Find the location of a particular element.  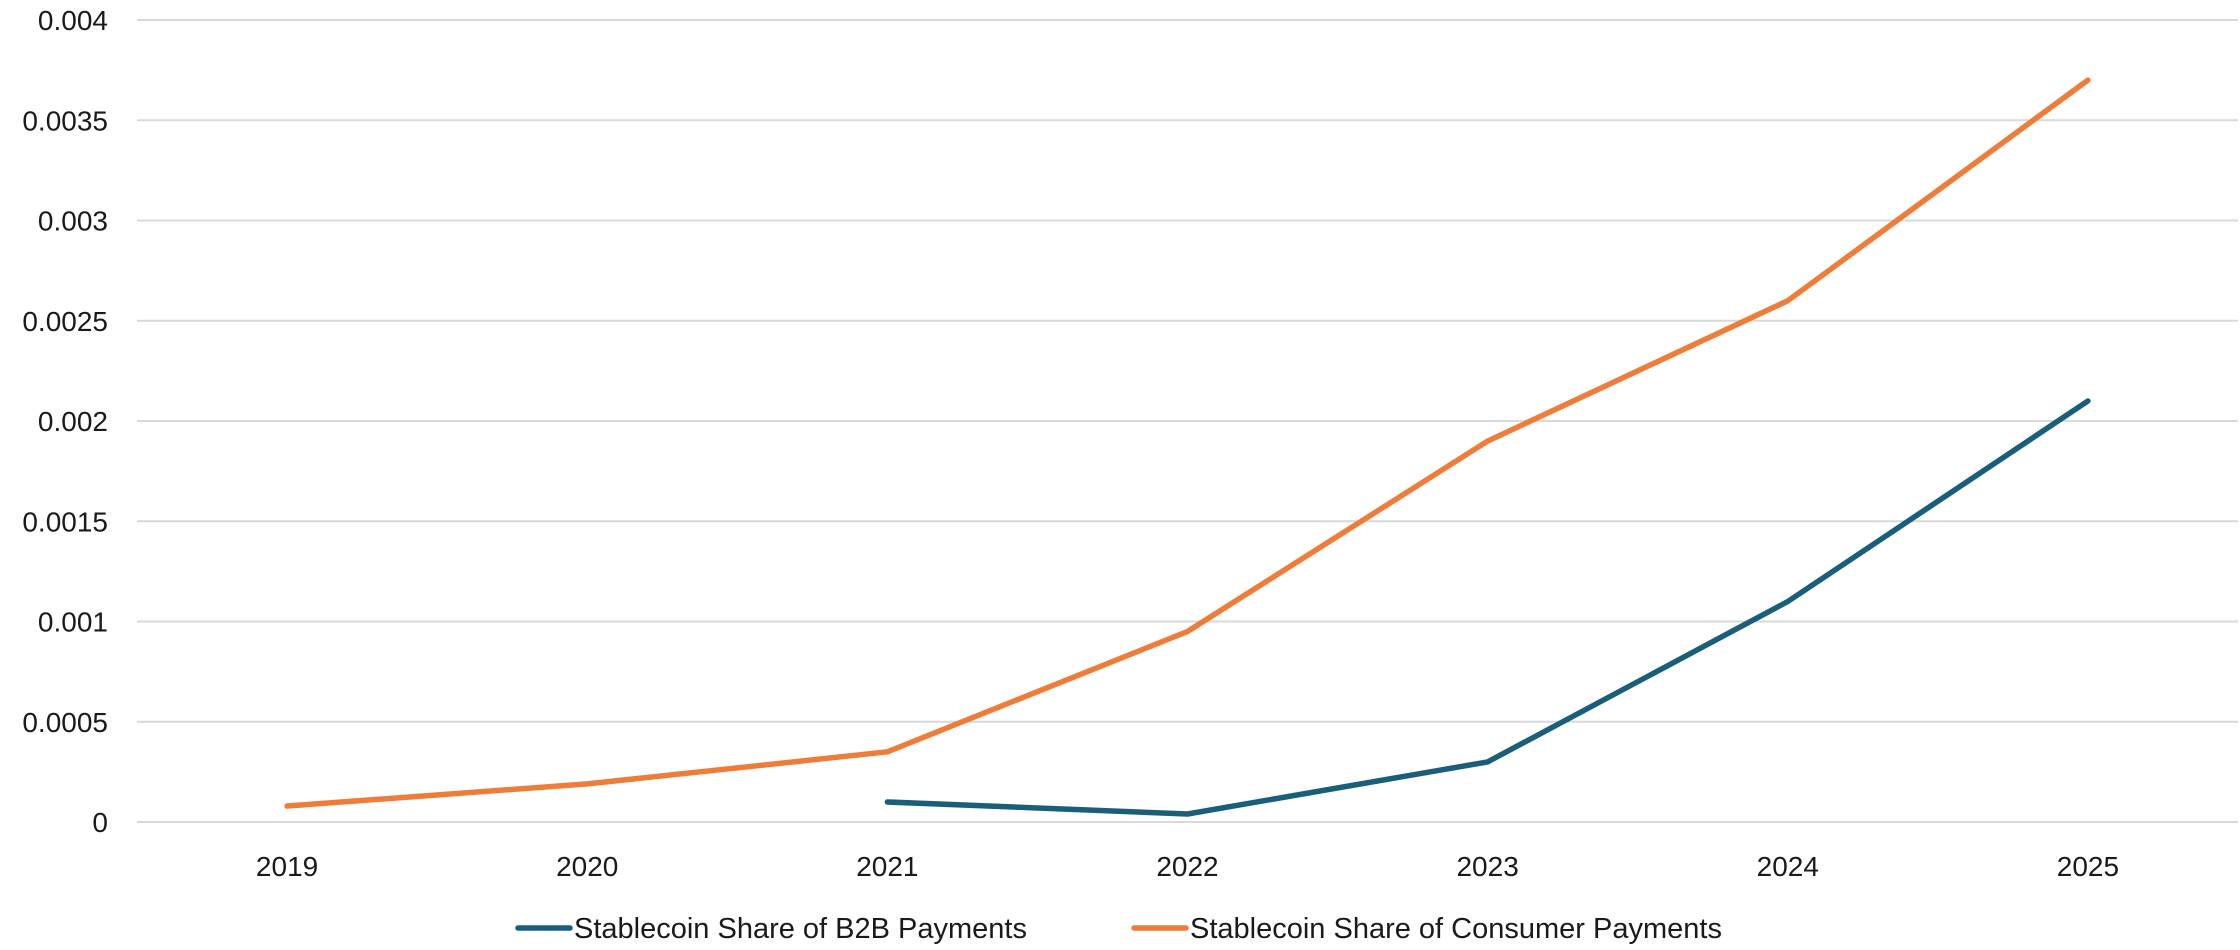

x-tick-label: 2021 is located at coordinates (887, 866).